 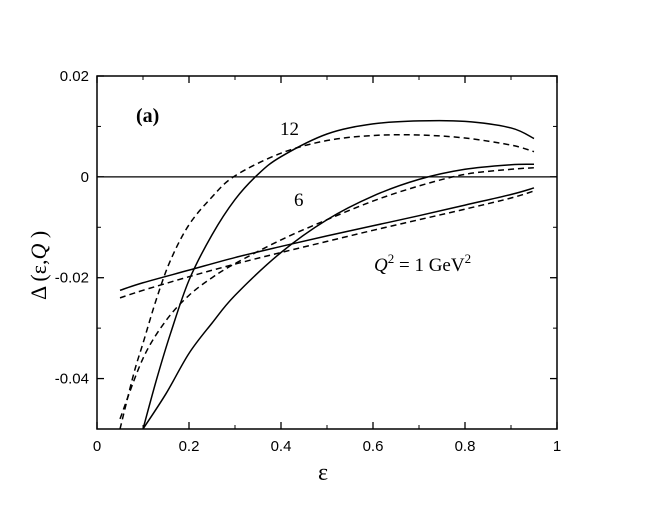 I want to click on y-tick-label: -0.04, so click(x=72, y=379).